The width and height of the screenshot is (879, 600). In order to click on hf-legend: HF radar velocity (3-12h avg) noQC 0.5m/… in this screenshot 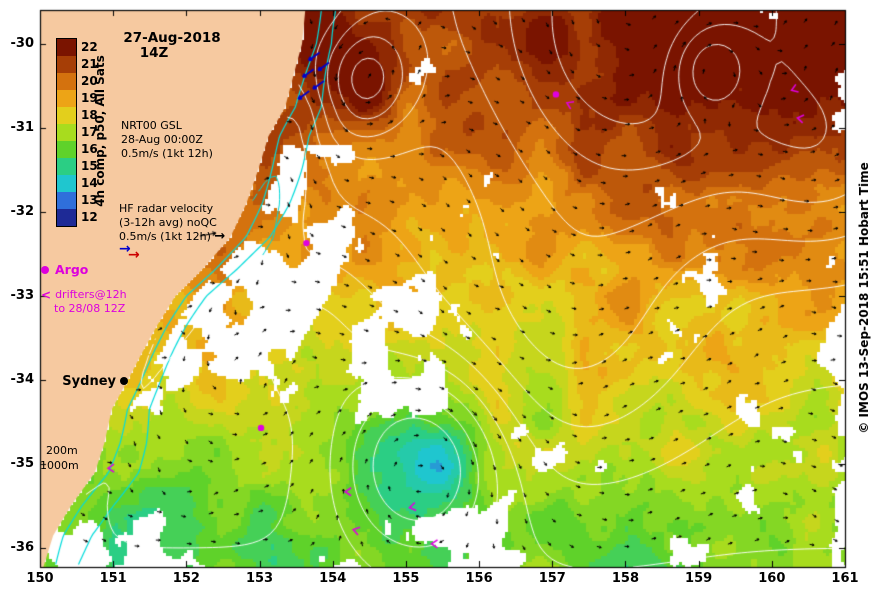, I will do `click(172, 232)`.